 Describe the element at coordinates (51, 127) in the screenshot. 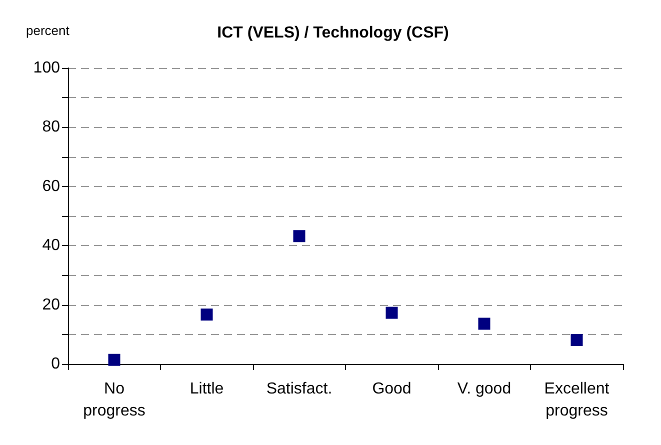

I see `y-tick-label: 80` at that location.